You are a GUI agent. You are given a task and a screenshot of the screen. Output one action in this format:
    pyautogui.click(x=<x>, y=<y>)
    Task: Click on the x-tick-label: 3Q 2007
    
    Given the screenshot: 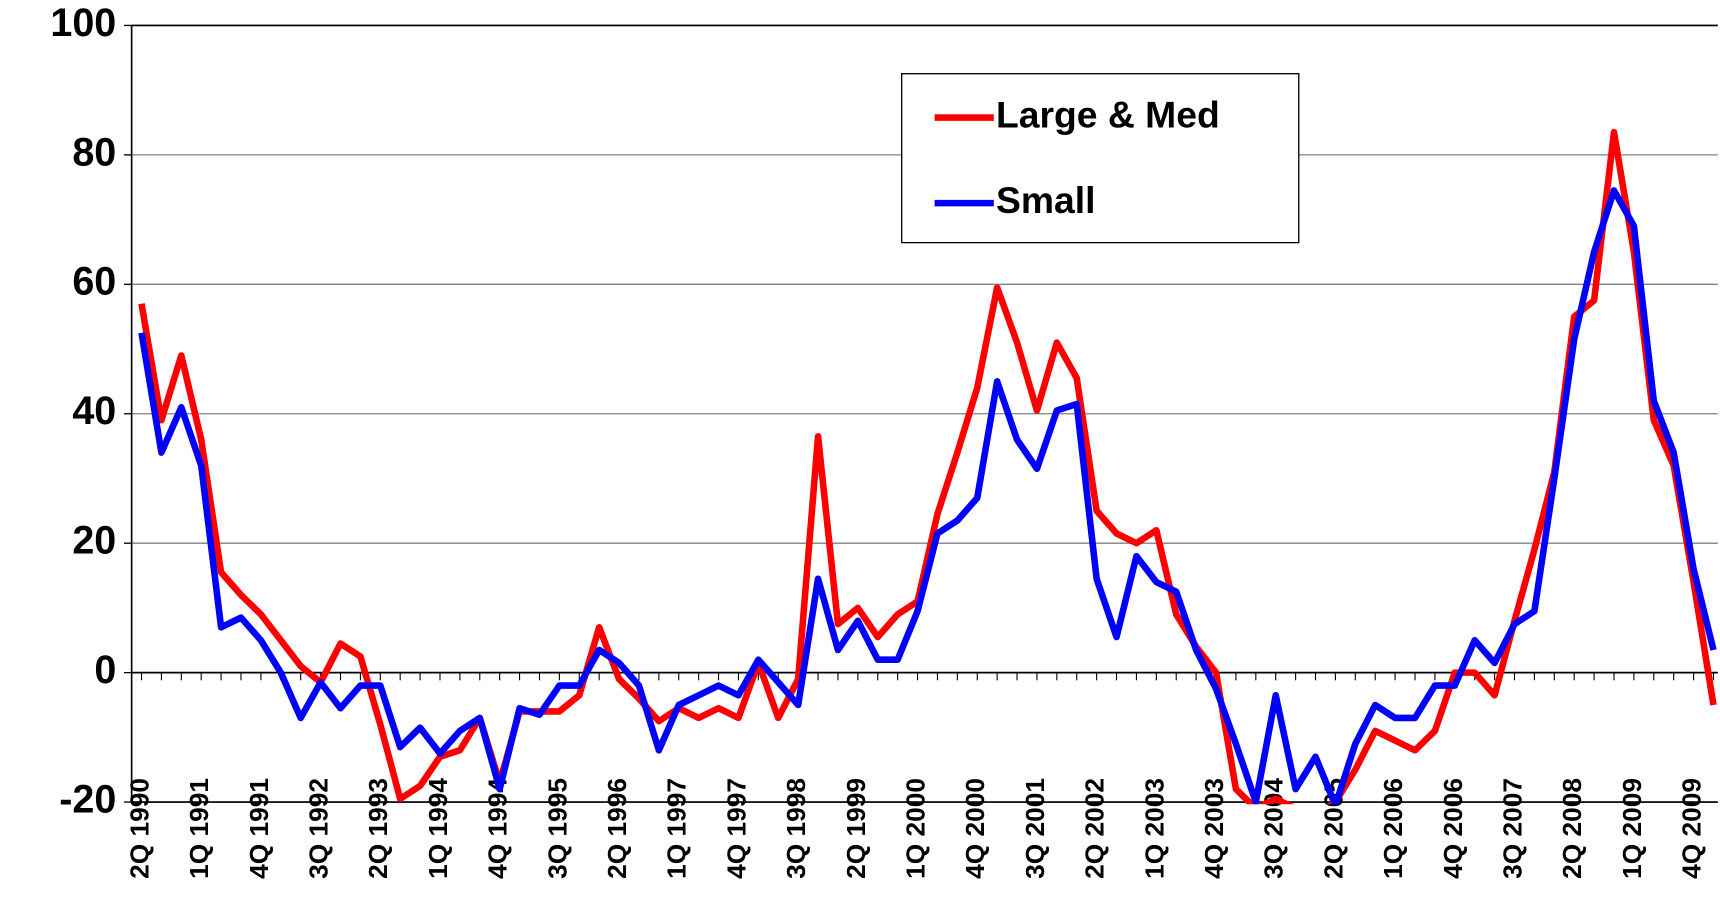 What is the action you would take?
    pyautogui.click(x=1512, y=828)
    